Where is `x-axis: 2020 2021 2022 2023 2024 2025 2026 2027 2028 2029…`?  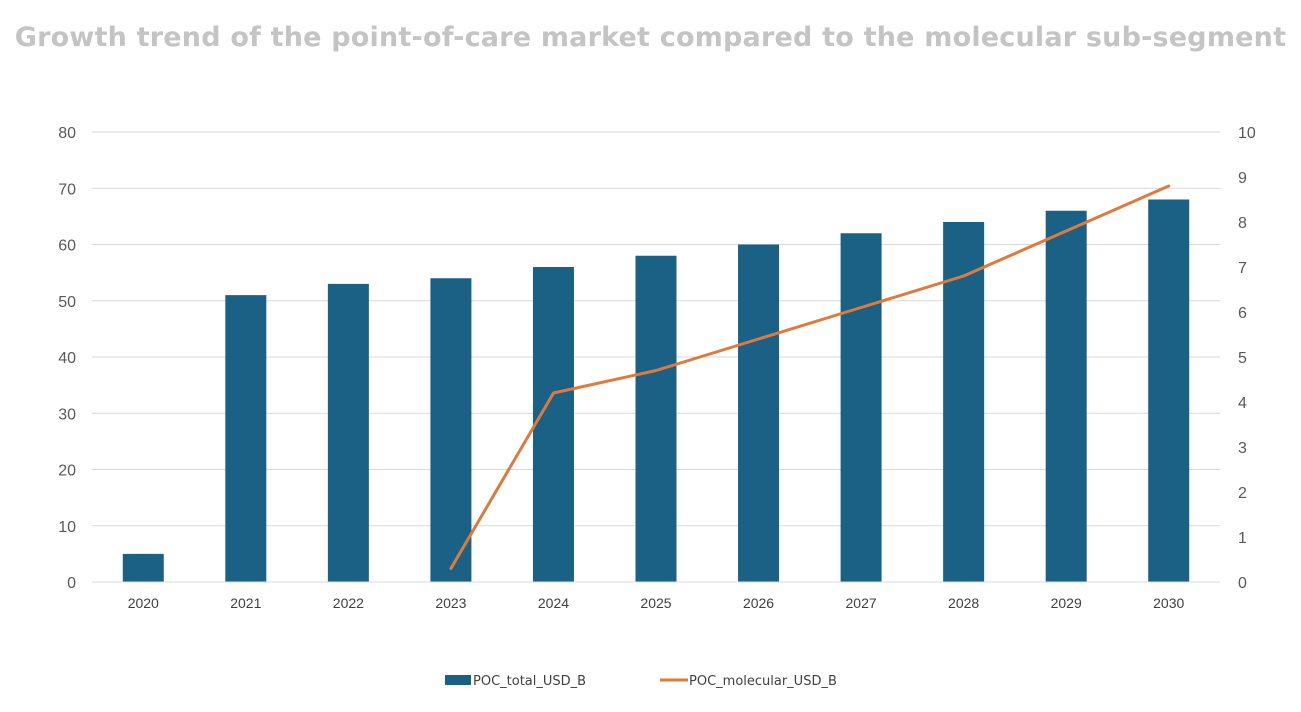
x-axis: 2020 2021 2022 2023 2024 2025 2026 2027 2028 2029… is located at coordinates (656, 596).